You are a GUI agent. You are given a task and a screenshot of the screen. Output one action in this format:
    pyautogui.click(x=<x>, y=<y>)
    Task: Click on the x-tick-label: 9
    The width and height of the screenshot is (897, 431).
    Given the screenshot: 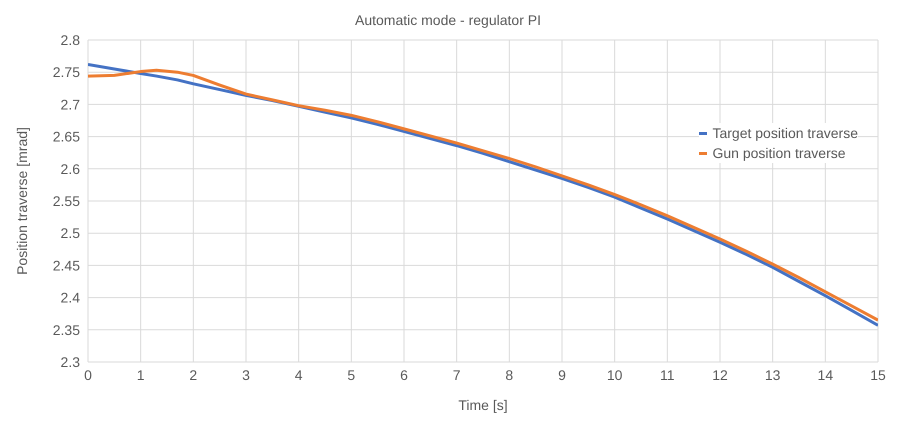 What is the action you would take?
    pyautogui.click(x=562, y=374)
    